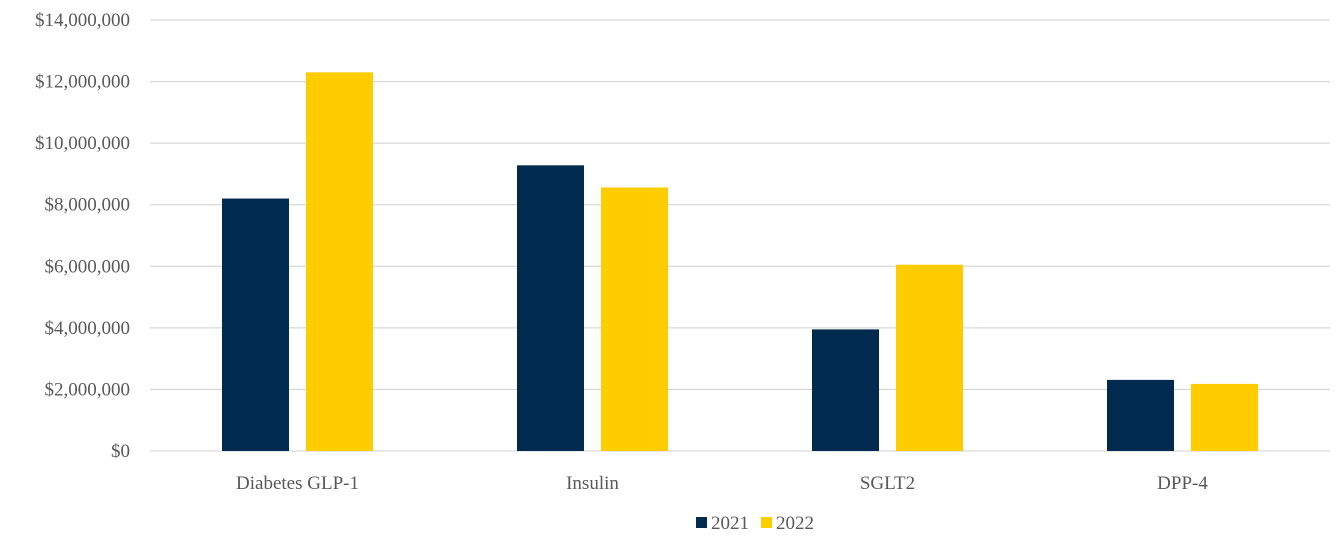 Image resolution: width=1341 pixels, height=546 pixels. I want to click on y-tick-label: $2,000,000, so click(88, 389).